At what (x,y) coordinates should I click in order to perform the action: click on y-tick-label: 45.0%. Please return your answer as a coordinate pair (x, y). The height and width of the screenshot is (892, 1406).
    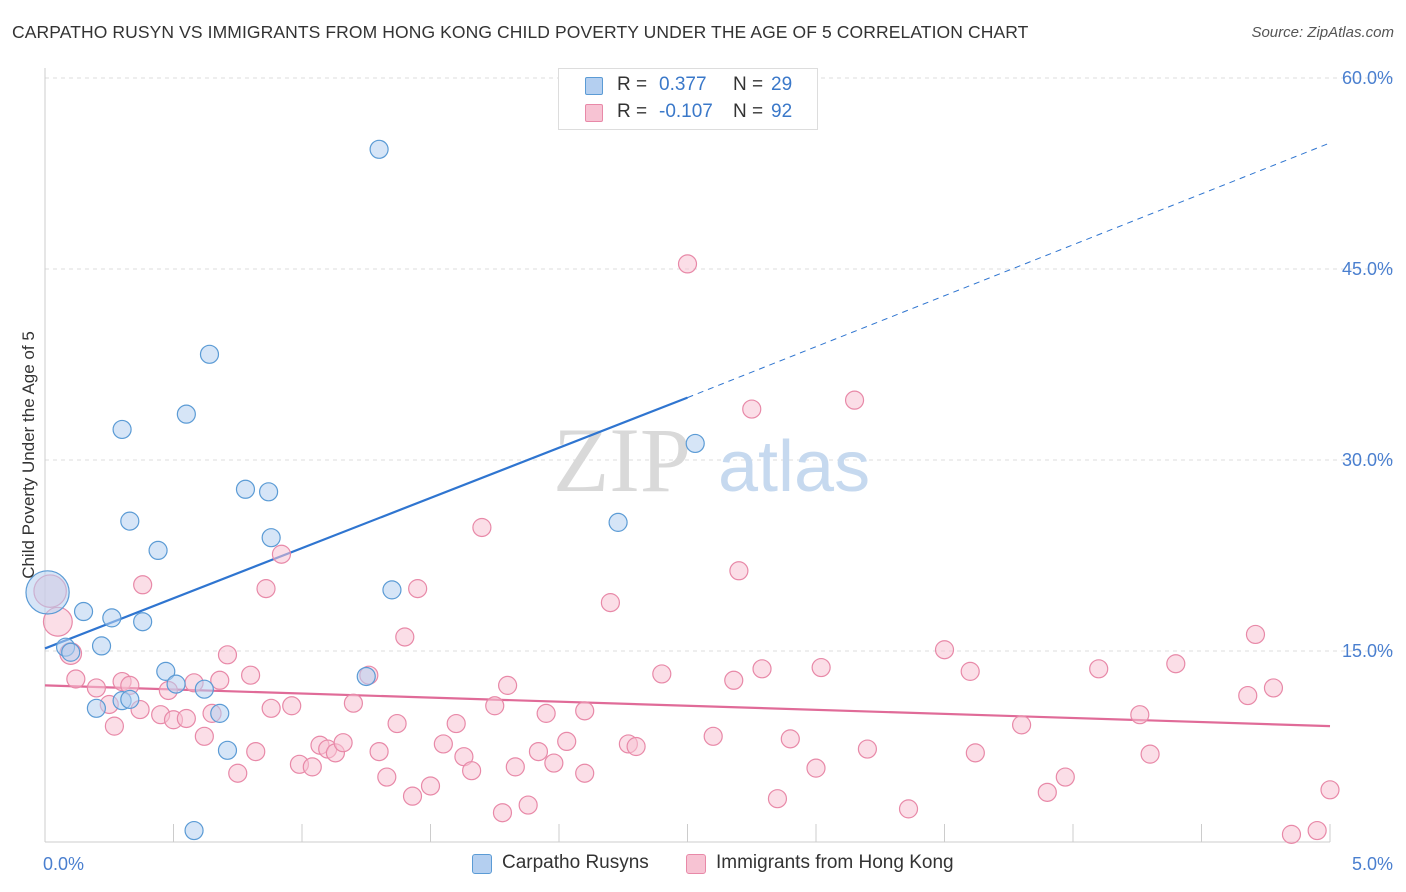
    Looking at the image, I should click on (1367, 269).